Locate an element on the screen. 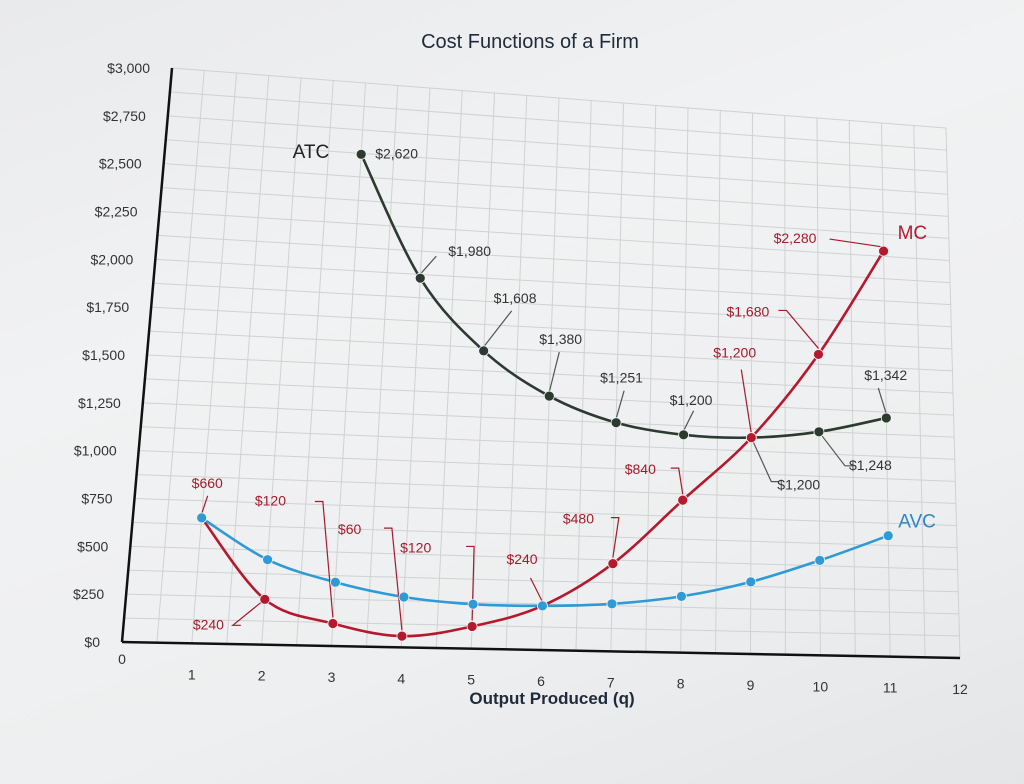 The height and width of the screenshot is (784, 1024). x-axis-label: Output Produced (q) is located at coordinates (551, 698).